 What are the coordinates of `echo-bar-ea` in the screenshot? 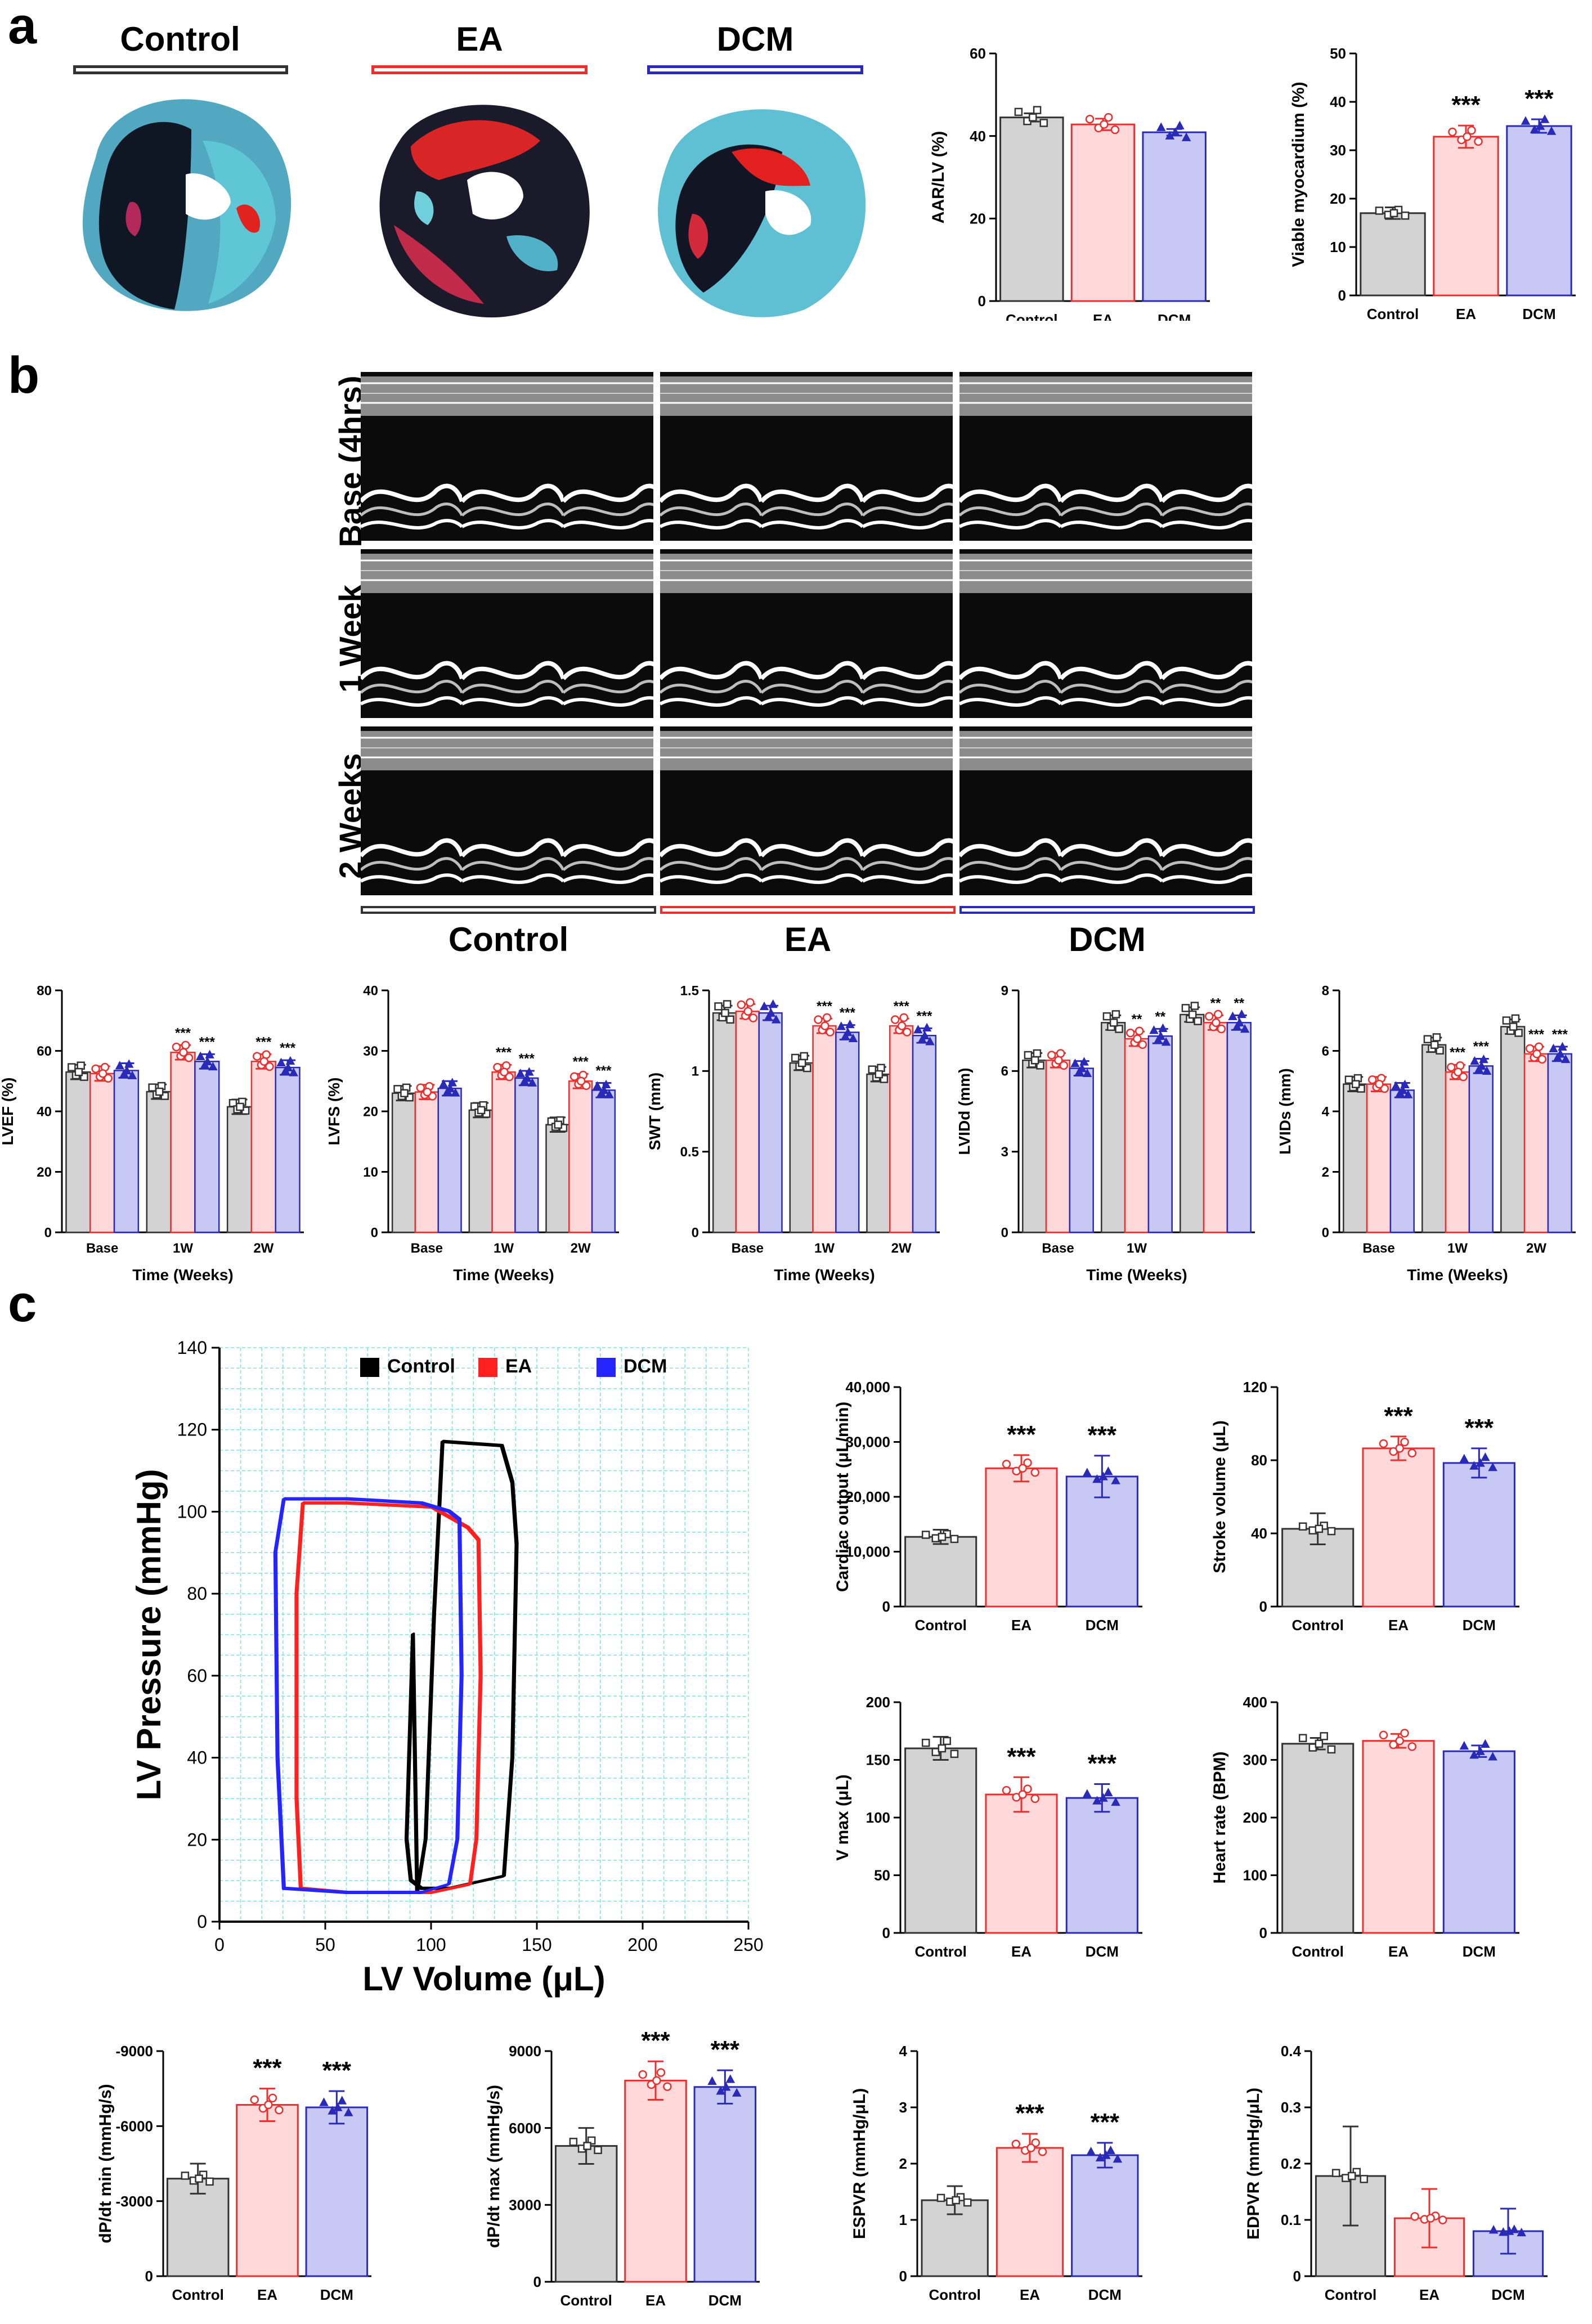 It's located at (808, 910).